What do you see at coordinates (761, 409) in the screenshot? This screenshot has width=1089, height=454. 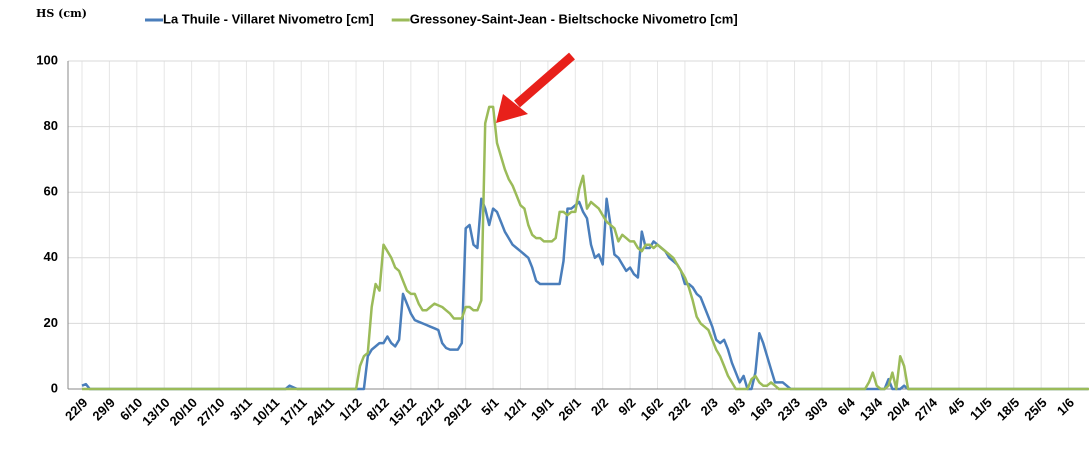 I see `x-tick-label: 16/3` at bounding box center [761, 409].